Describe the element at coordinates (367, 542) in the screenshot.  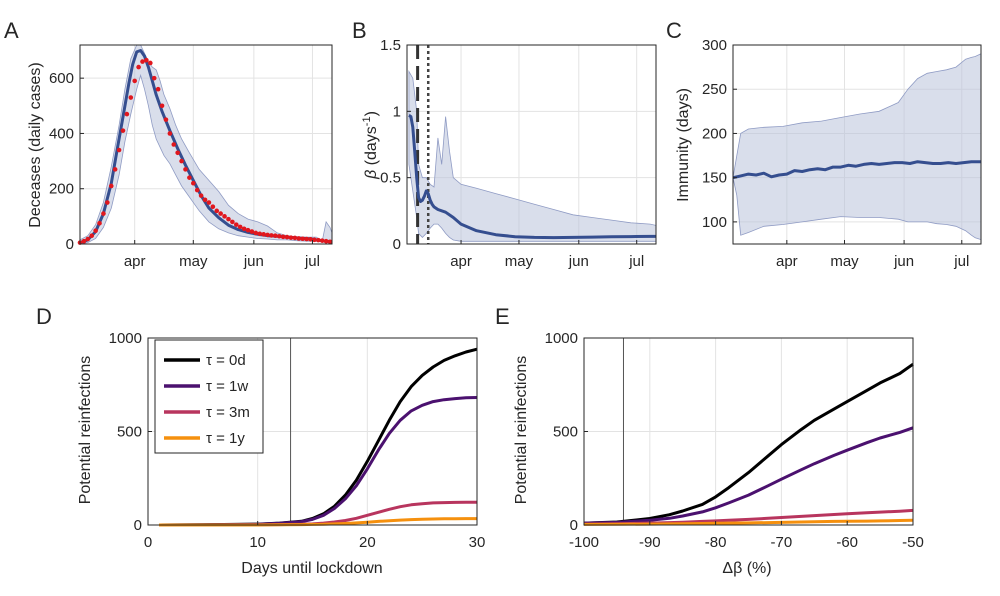
I see `x-tick-label: 20` at that location.